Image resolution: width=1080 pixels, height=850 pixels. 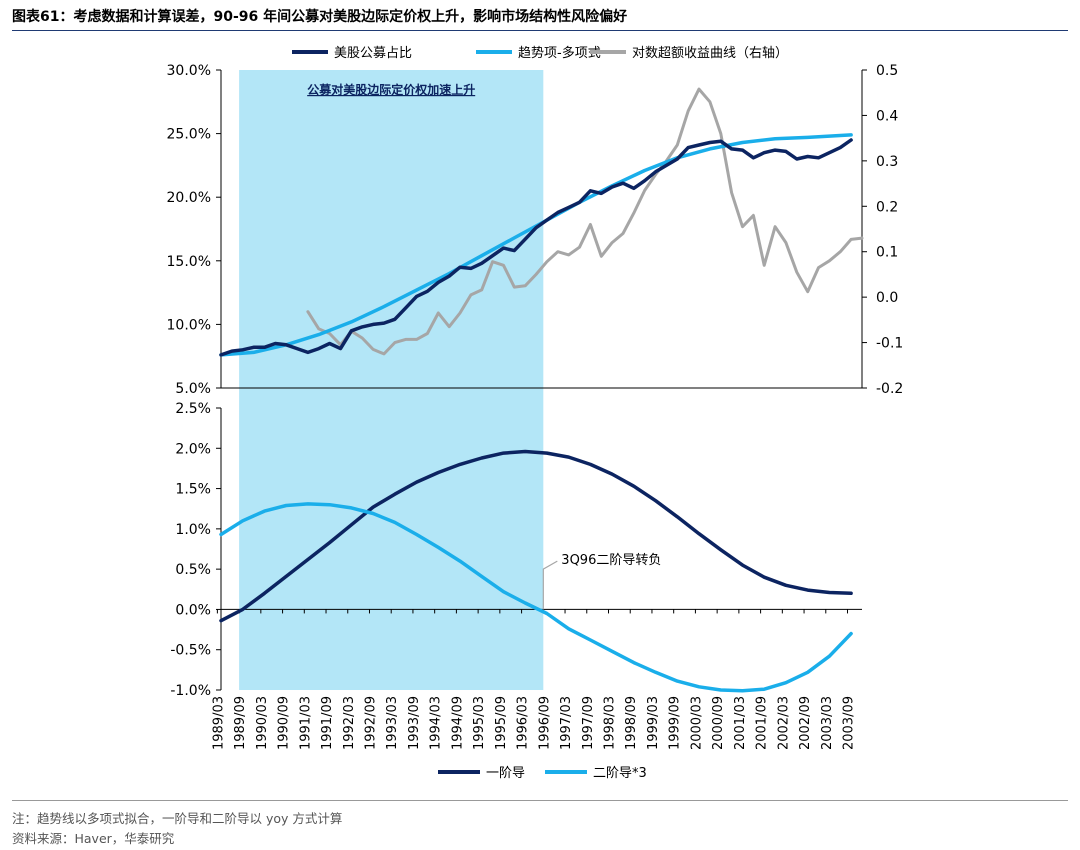 I want to click on top-left-tick-label: 25.0%, so click(x=189, y=135).